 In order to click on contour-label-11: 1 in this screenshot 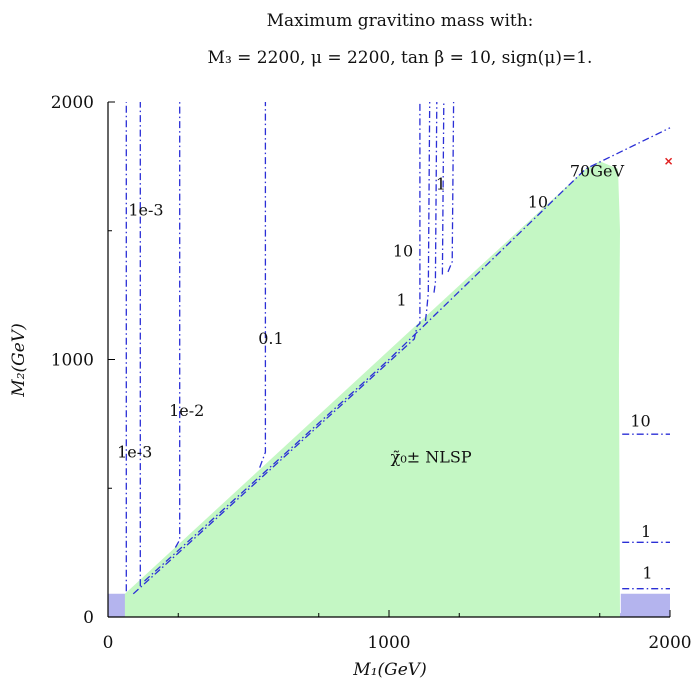, I will do `click(646, 531)`.